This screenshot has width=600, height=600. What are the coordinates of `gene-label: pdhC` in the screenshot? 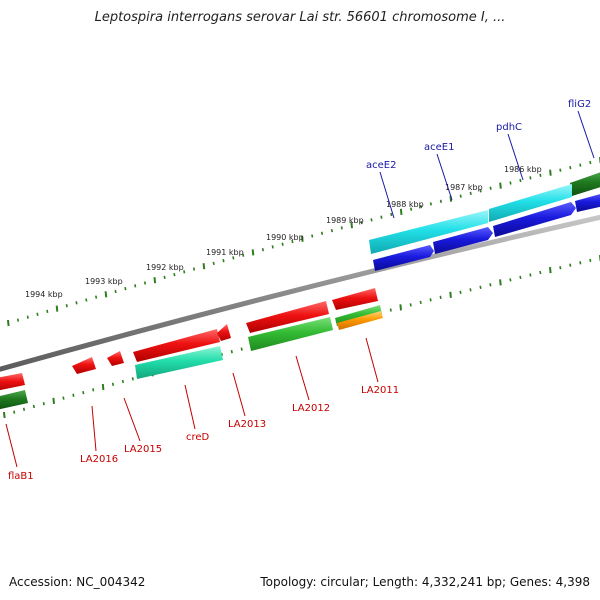 It's located at (509, 127).